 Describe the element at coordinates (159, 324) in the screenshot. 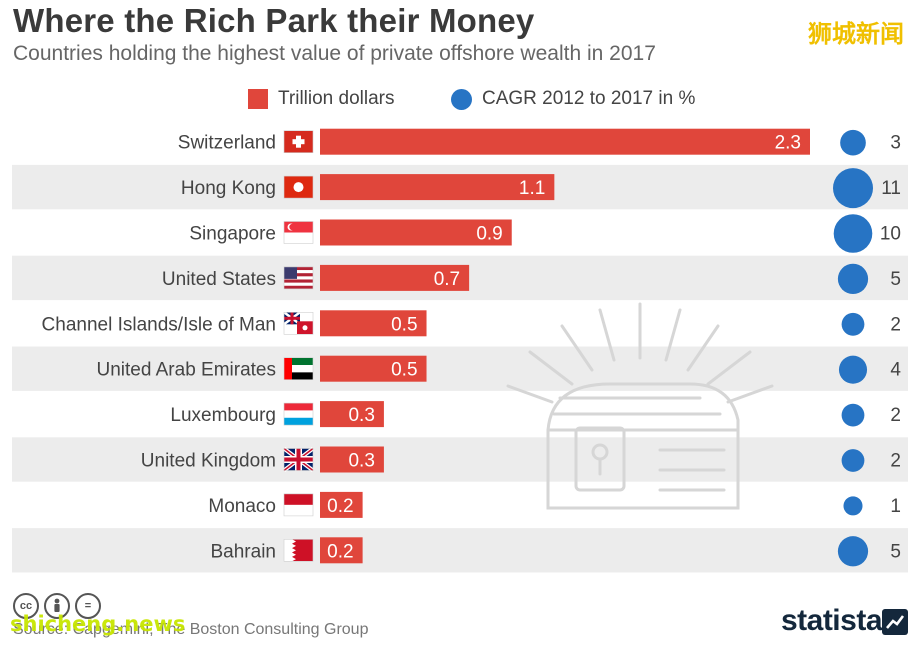

I see `country-label: Channel Islands/Isle of Man` at that location.